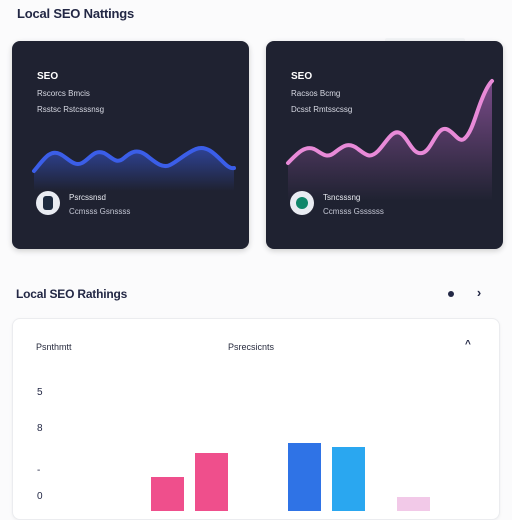 The width and height of the screenshot is (512, 520). I want to click on y-tick: 0, so click(40, 496).